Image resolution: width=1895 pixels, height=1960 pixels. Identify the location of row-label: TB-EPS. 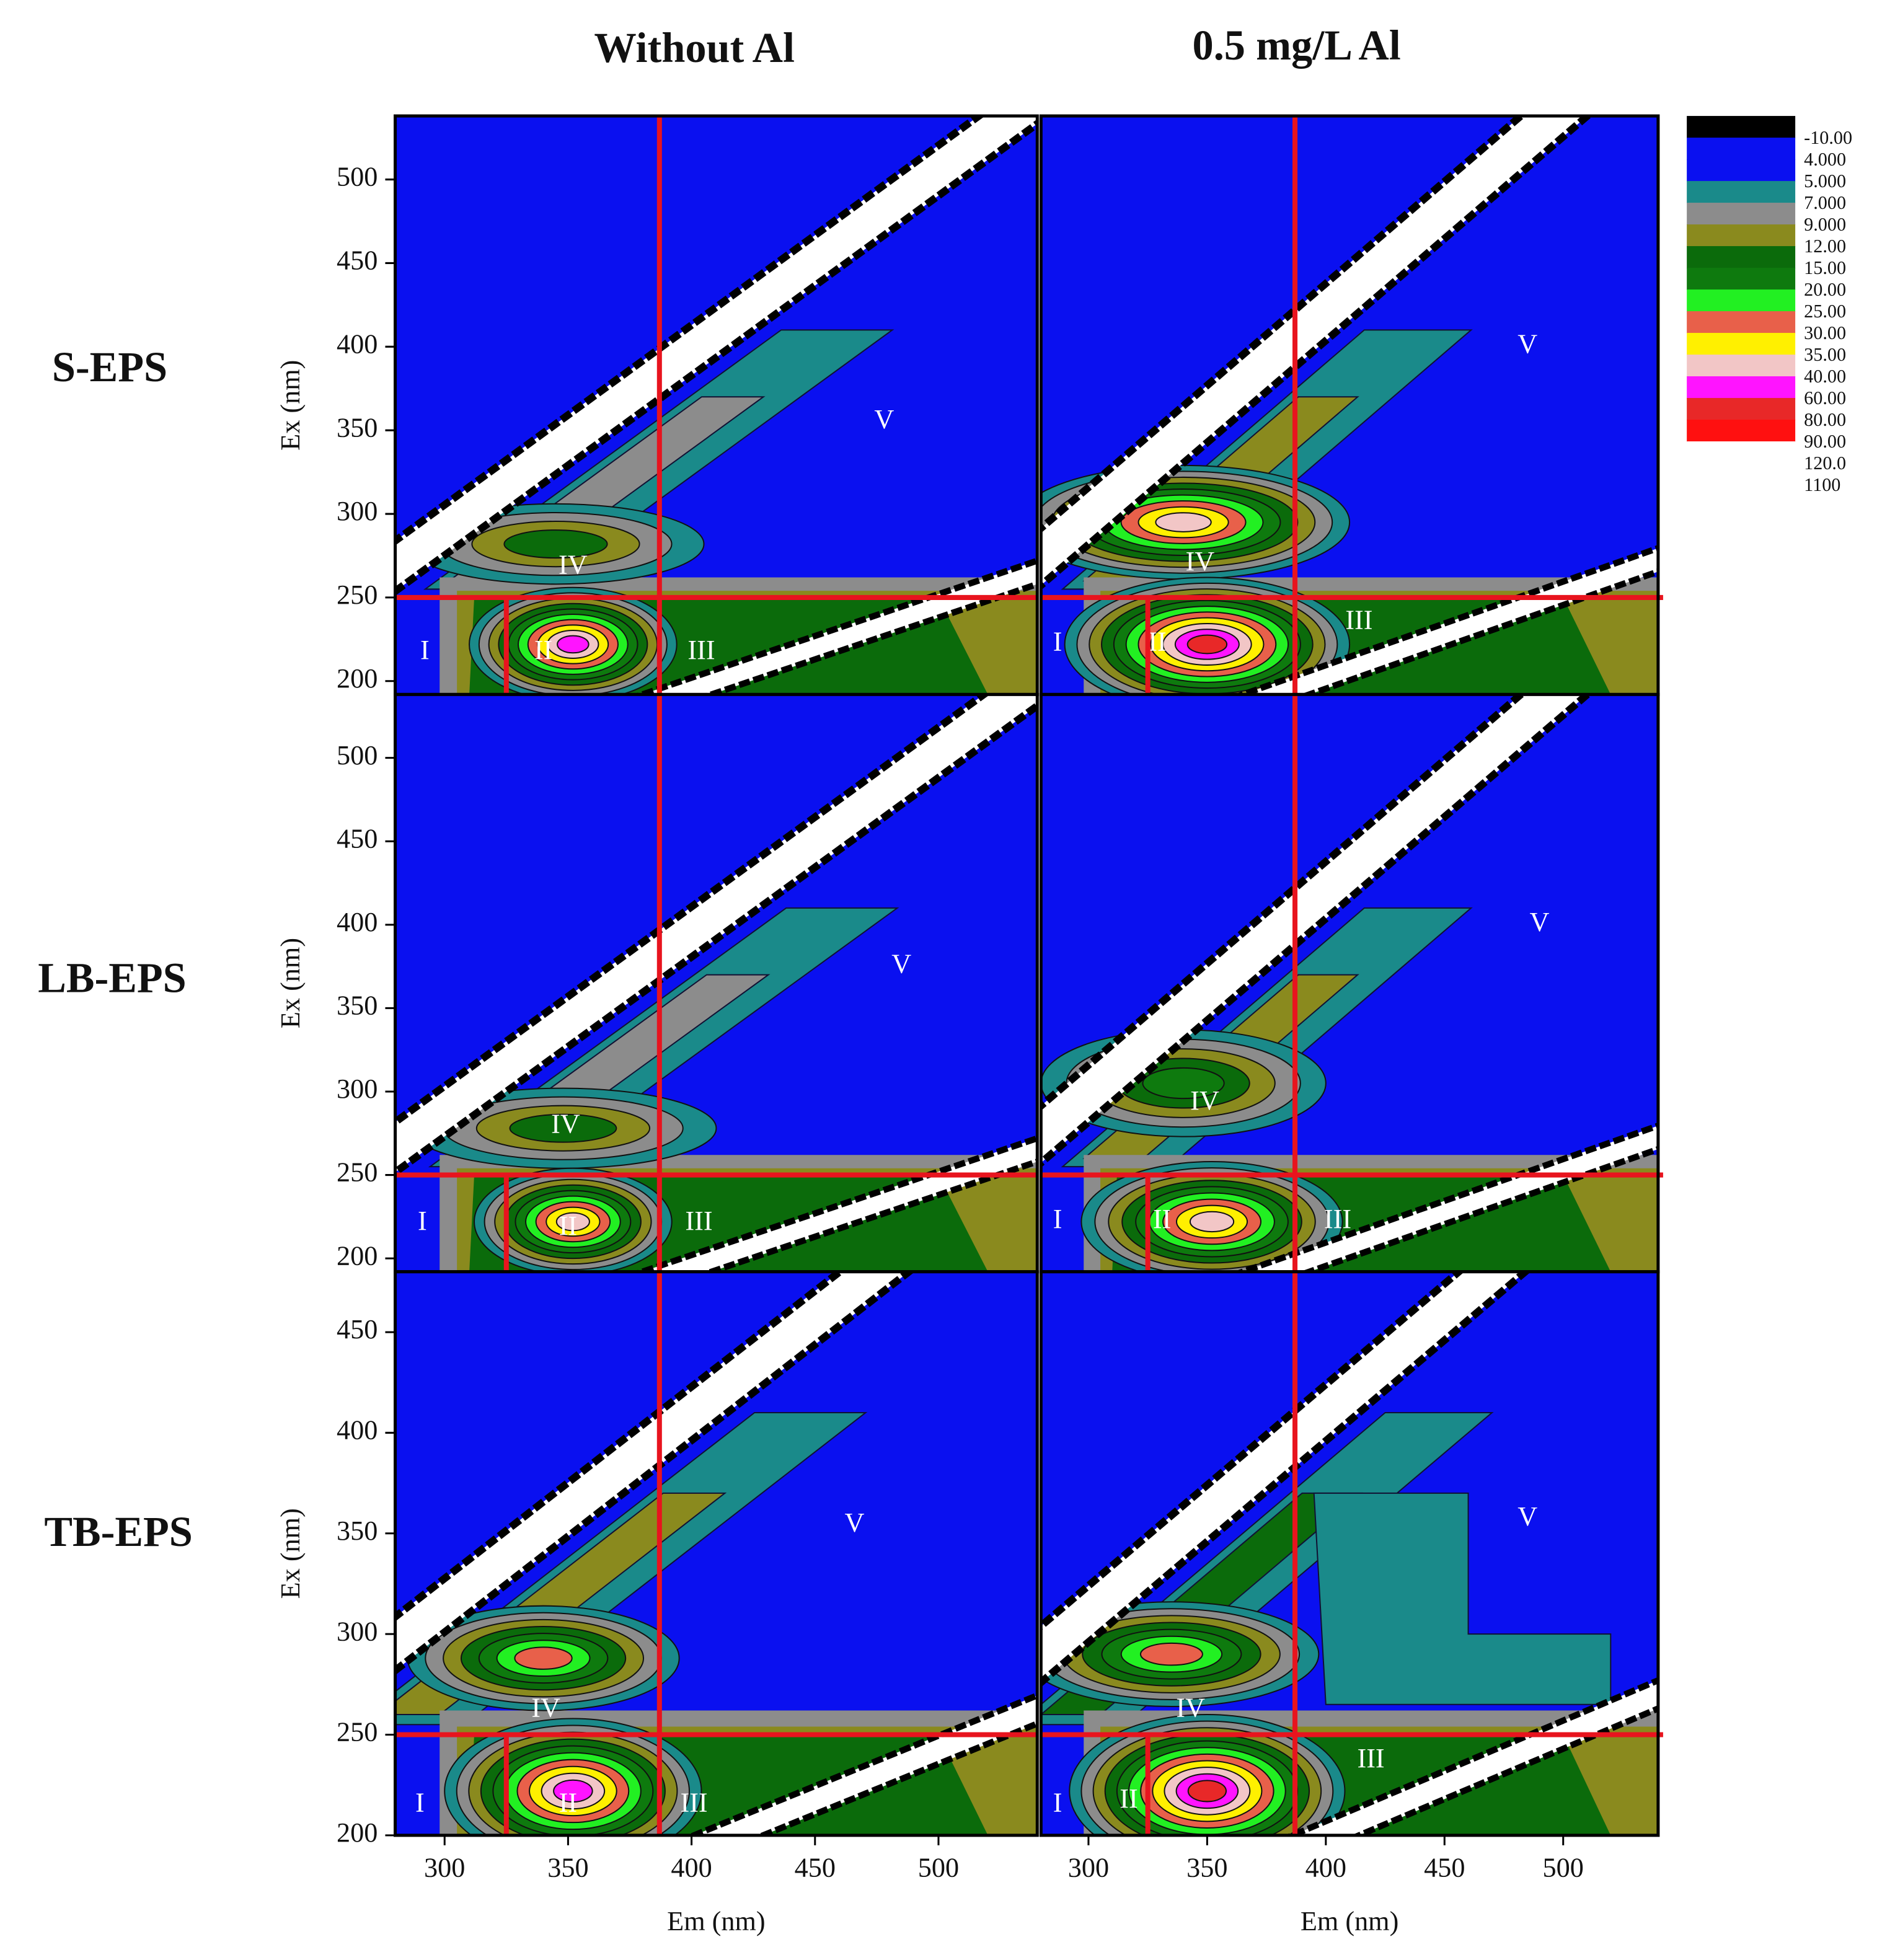
(118, 1531).